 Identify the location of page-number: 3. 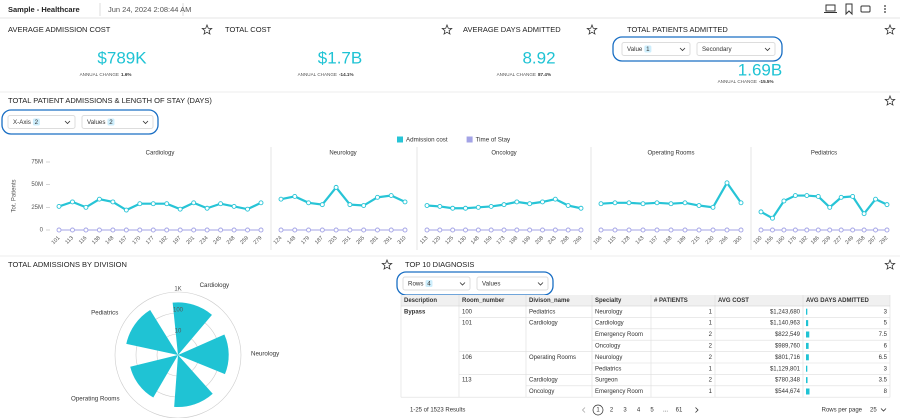
(625, 411).